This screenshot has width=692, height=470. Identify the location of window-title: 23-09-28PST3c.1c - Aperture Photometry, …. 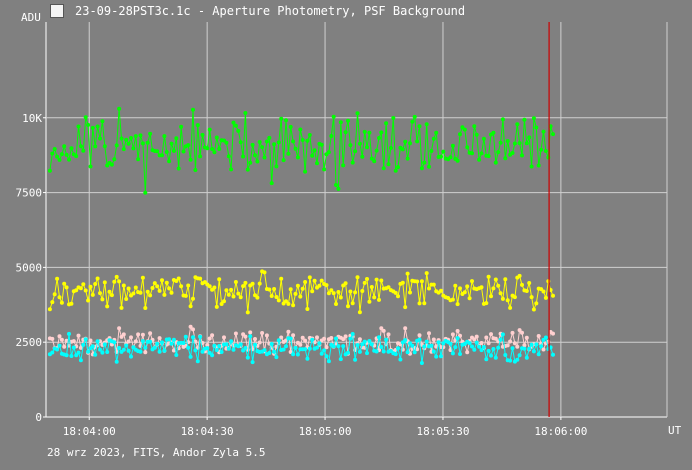
(270, 11).